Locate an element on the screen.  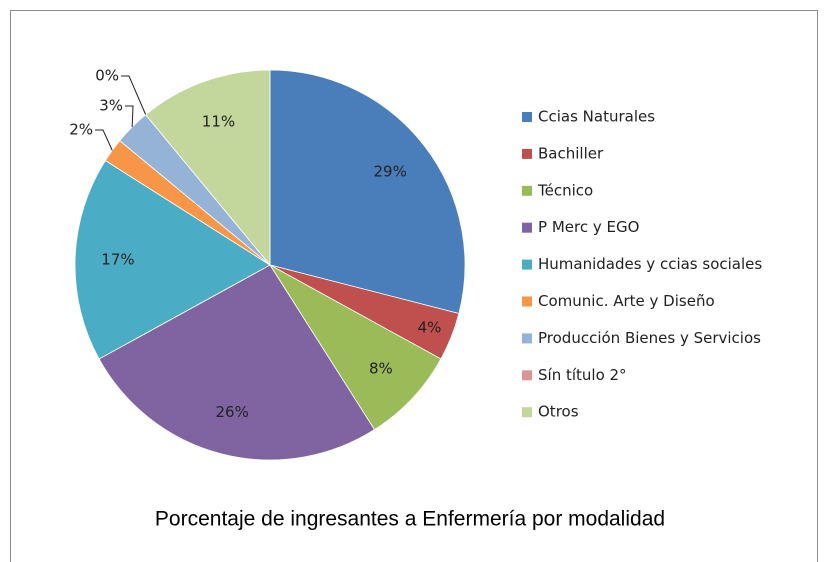
data-label: 2% is located at coordinates (81, 130).